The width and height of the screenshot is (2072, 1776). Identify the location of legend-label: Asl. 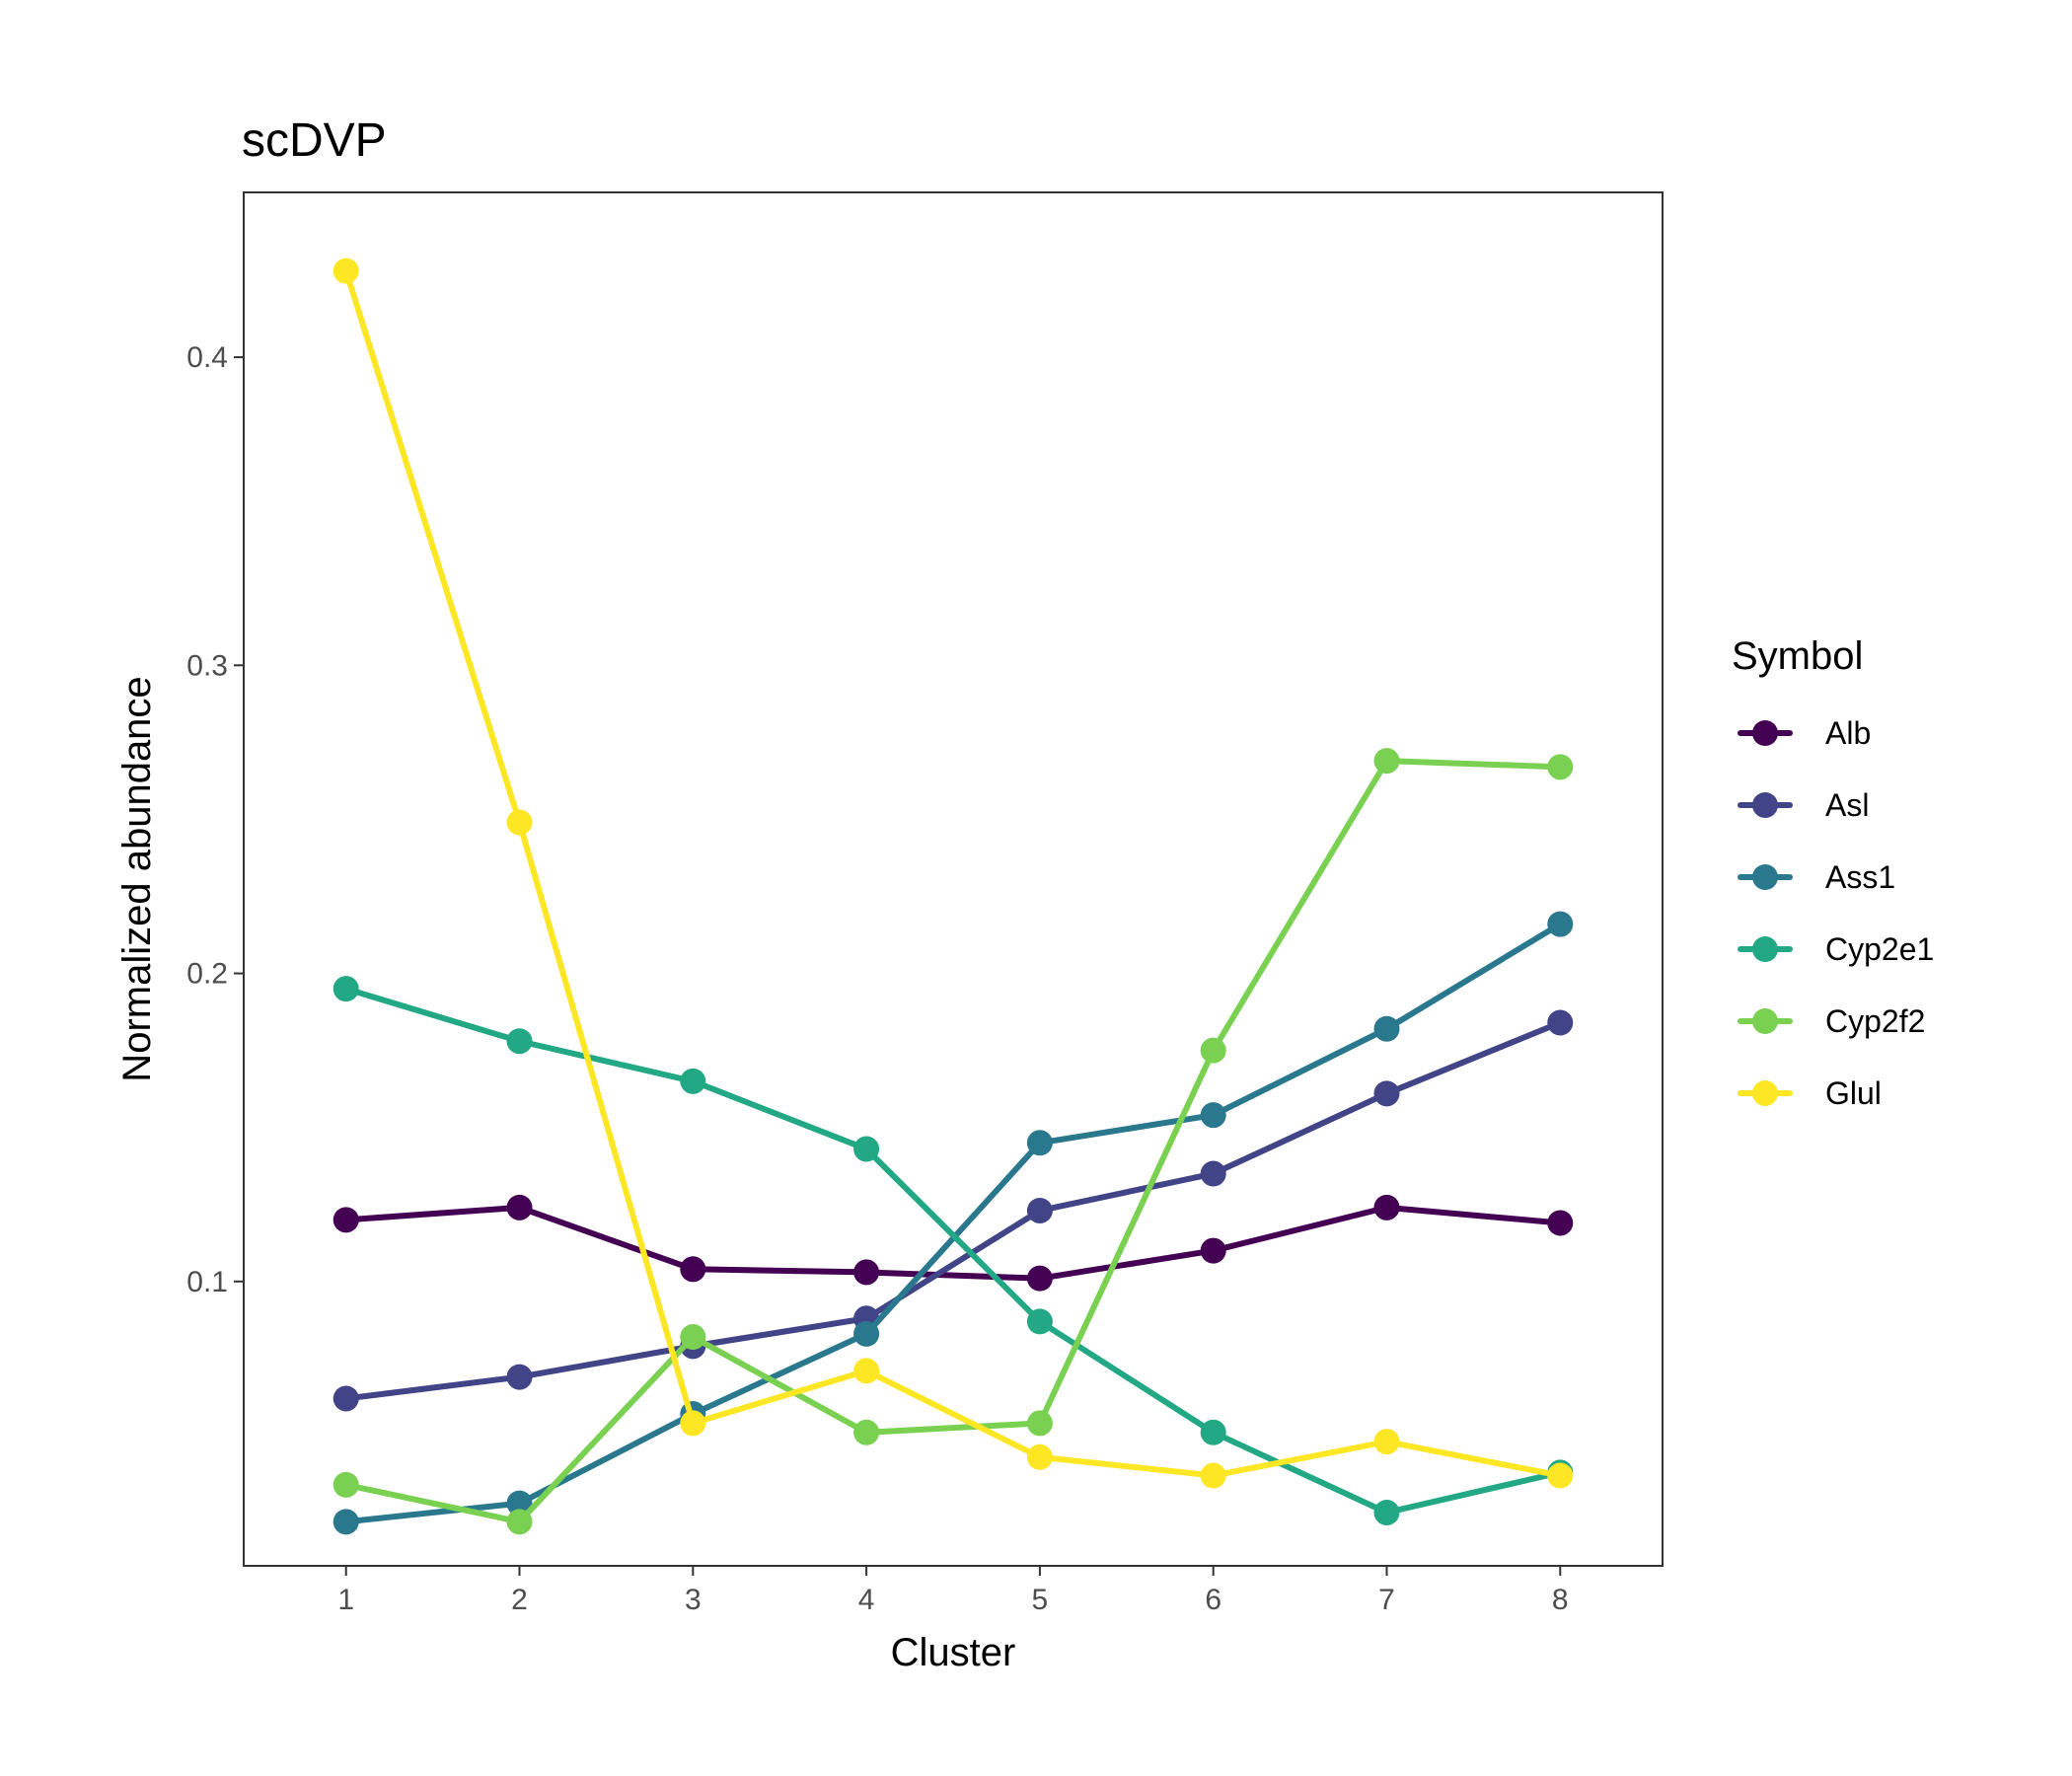
(1847, 805).